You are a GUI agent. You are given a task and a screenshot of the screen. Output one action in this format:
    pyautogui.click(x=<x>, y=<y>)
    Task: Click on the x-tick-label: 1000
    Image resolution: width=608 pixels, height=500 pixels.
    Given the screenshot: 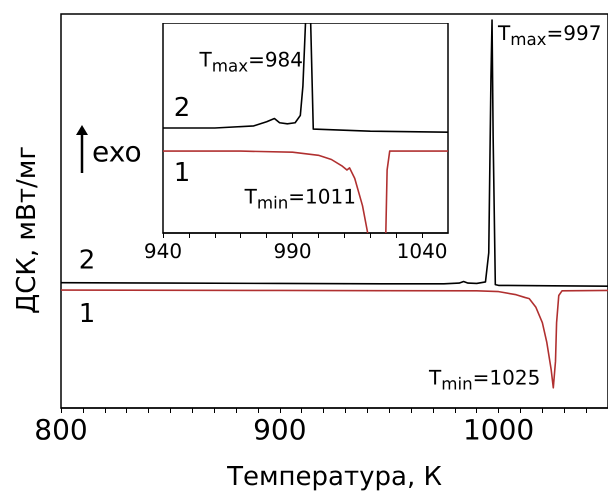 What is the action you would take?
    pyautogui.click(x=498, y=430)
    